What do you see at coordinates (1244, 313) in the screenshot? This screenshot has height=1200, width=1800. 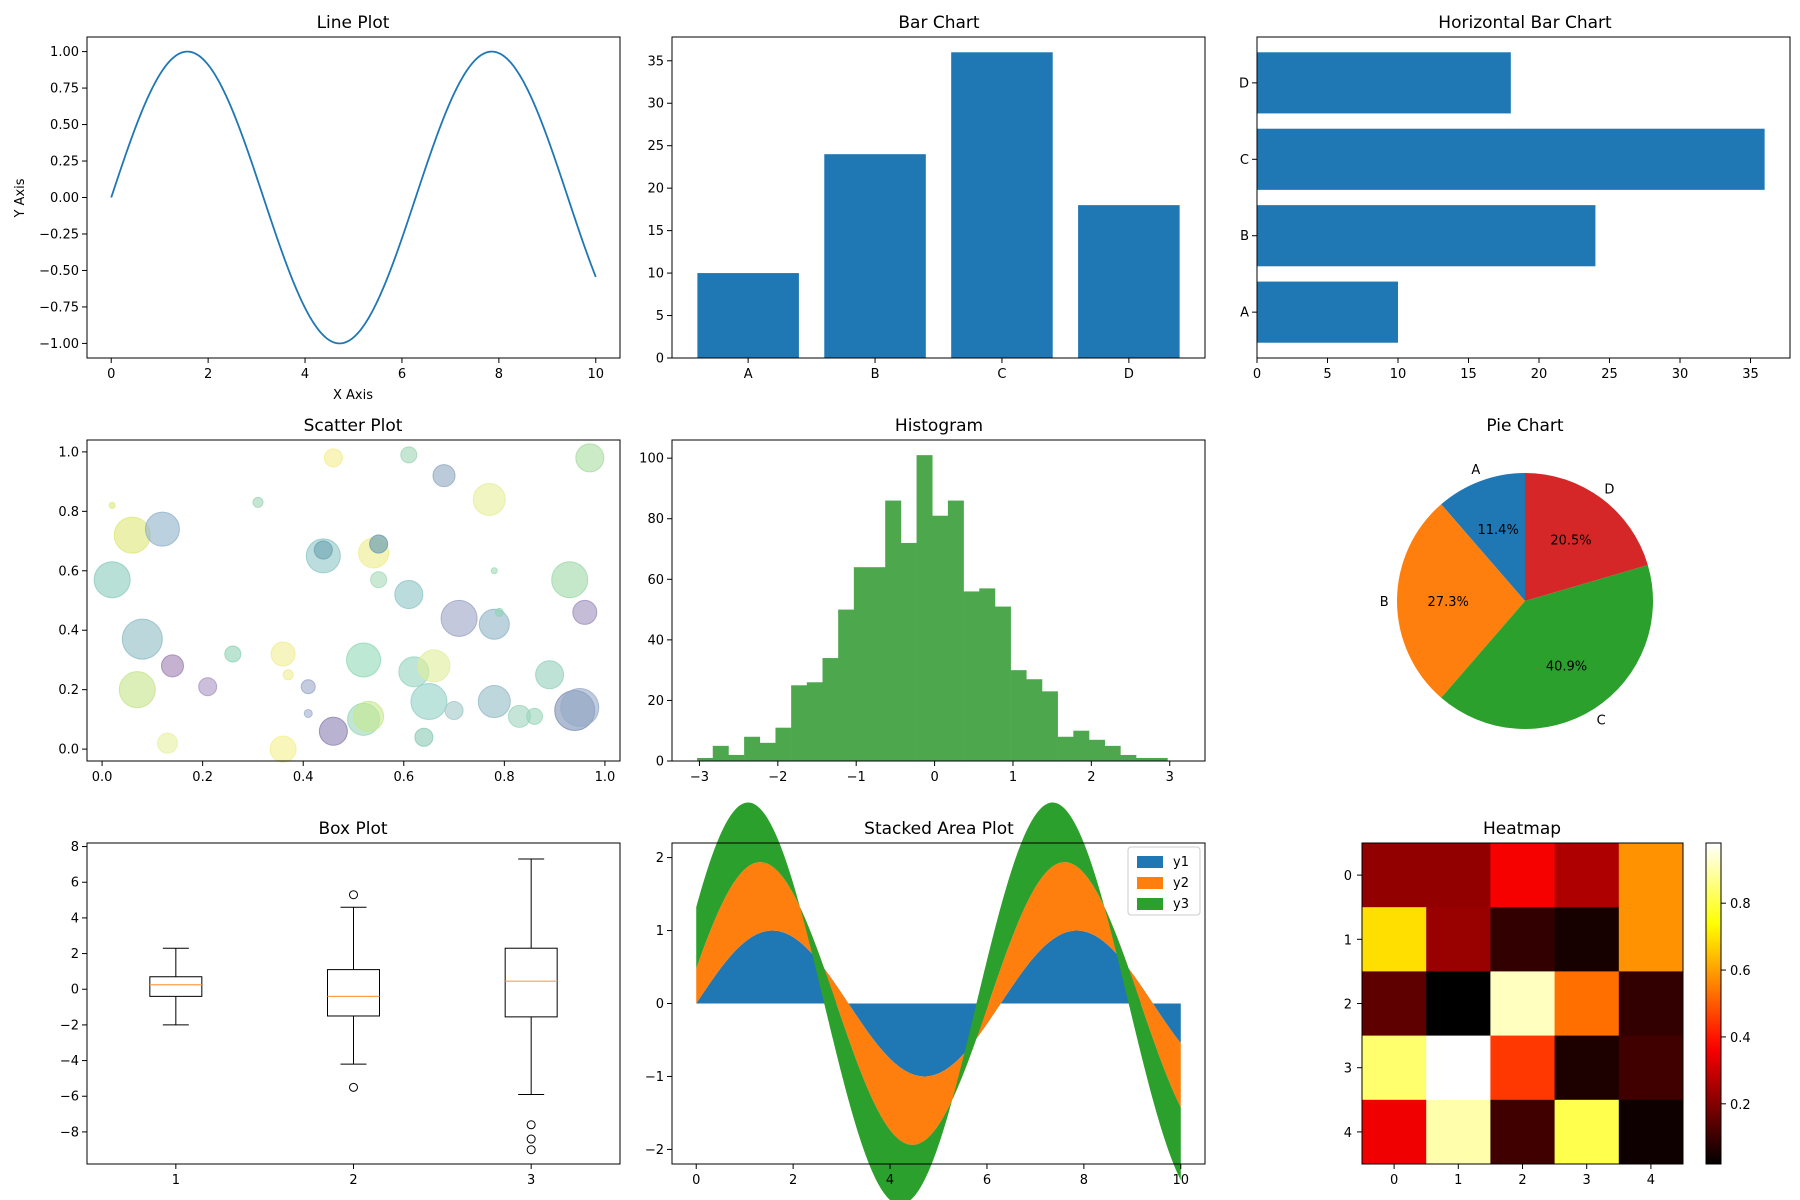 I see `hbar-ytick-label: A` at bounding box center [1244, 313].